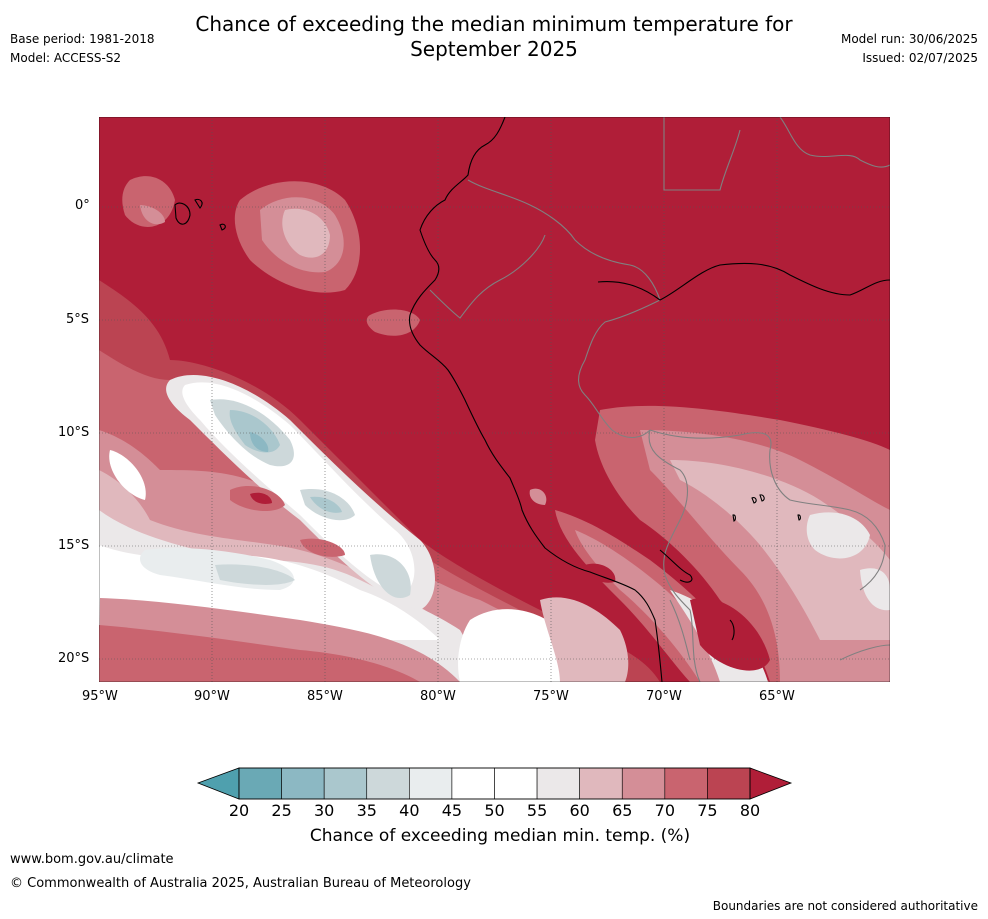 This screenshot has width=988, height=919. Describe the element at coordinates (78, 319) in the screenshot. I see `lat-label-5s: 5°S` at that location.